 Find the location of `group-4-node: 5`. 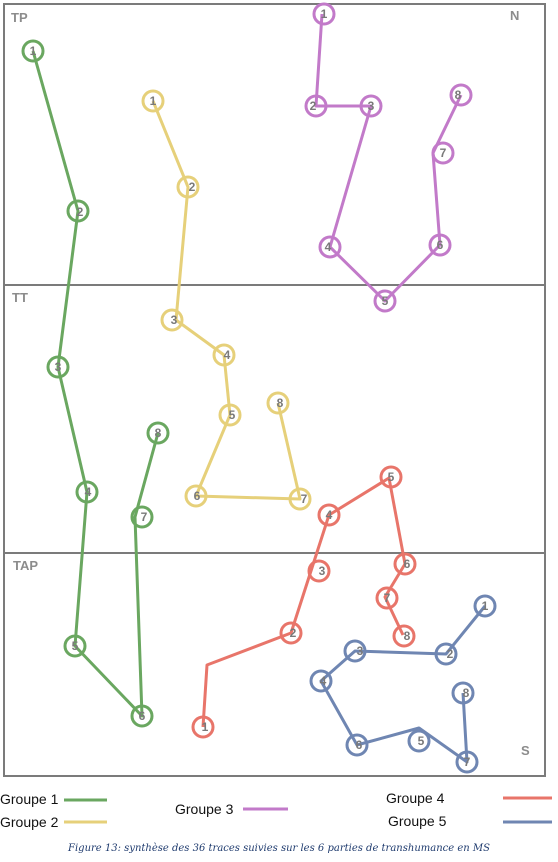

group-4-node: 5 is located at coordinates (391, 477).